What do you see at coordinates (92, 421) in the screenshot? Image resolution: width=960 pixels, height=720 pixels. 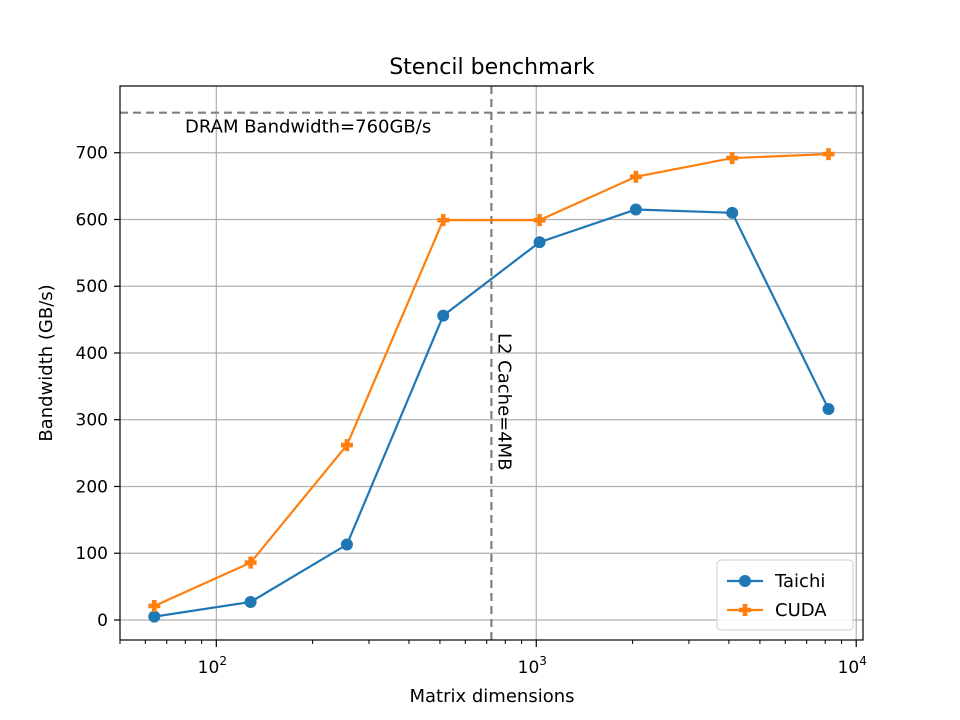 I see `y-tick-label: 300` at bounding box center [92, 421].